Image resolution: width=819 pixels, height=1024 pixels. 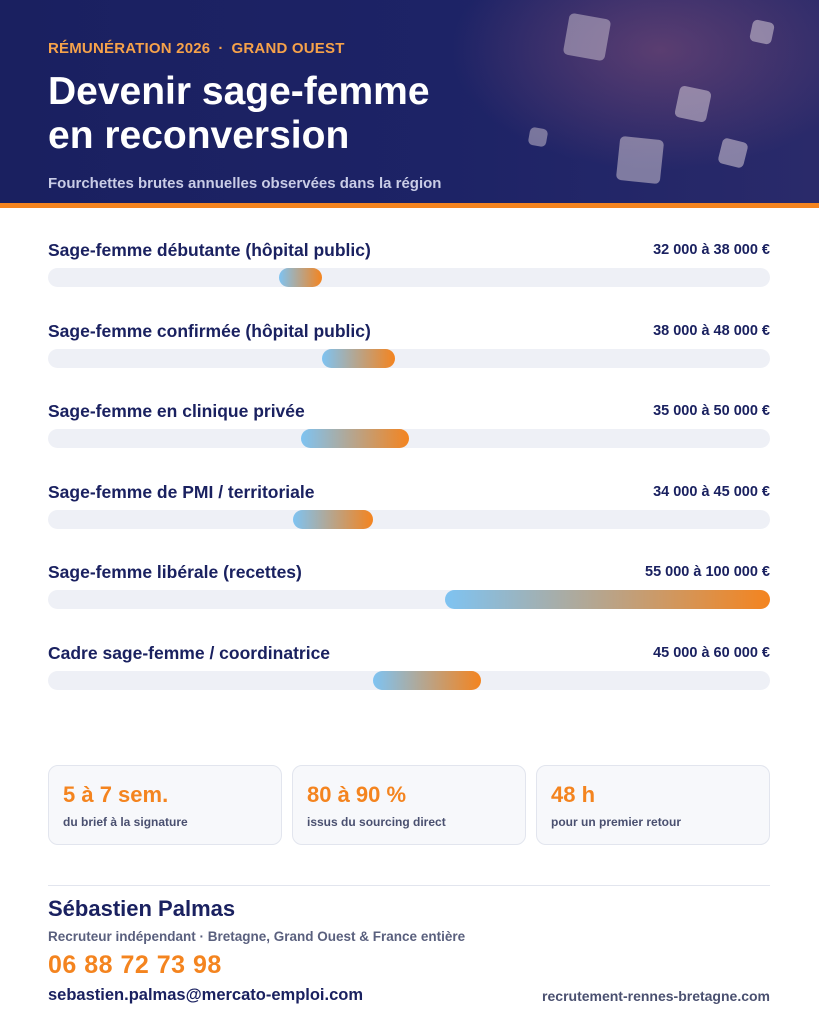 What do you see at coordinates (125, 822) in the screenshot?
I see `stat-caption: du brief à la signature` at bounding box center [125, 822].